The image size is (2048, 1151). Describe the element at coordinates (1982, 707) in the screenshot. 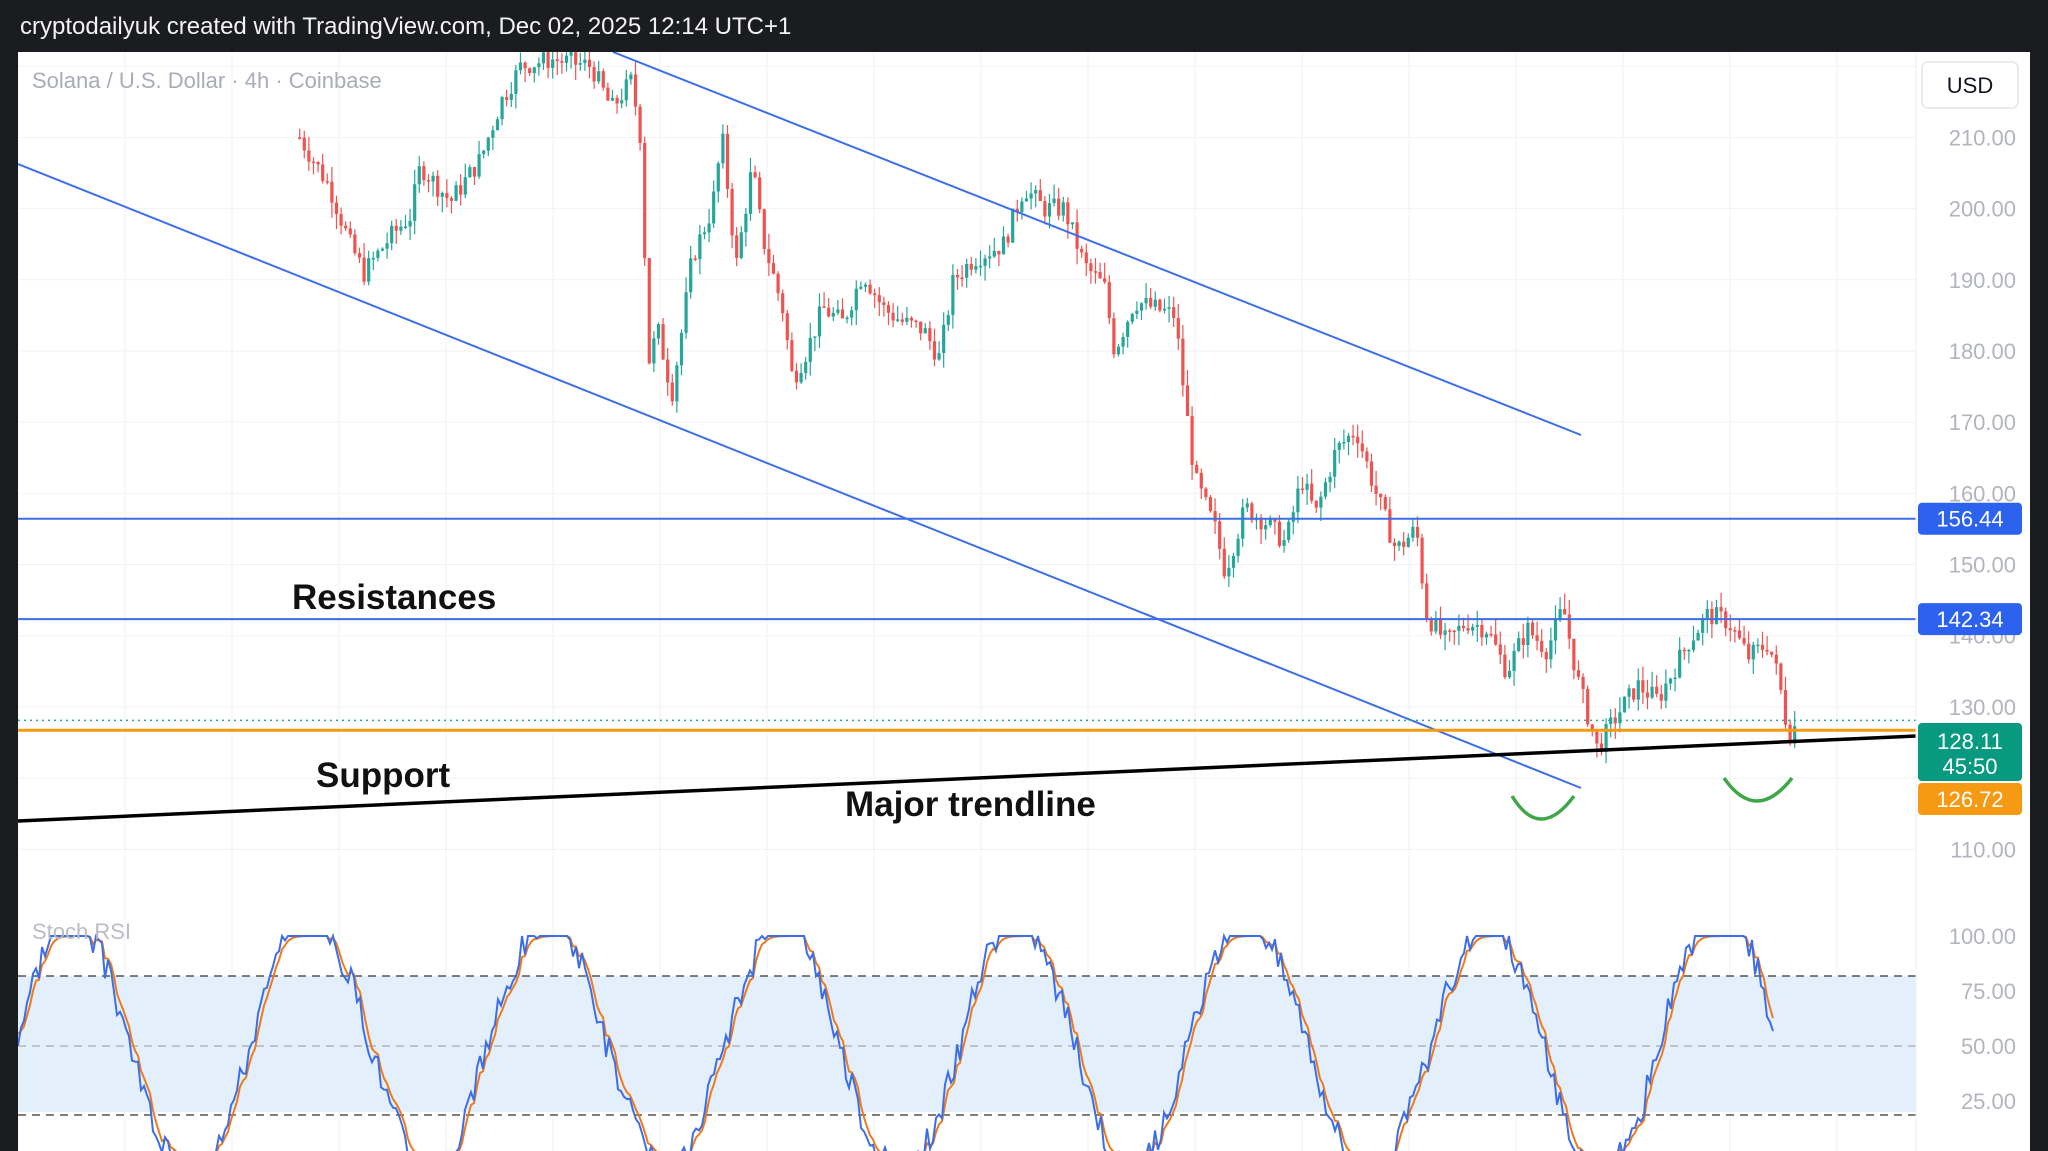

I see `price-tick-label: 130.00` at that location.